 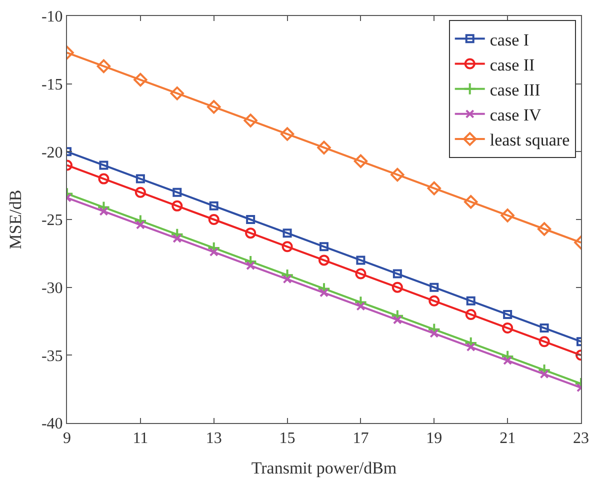 What do you see at coordinates (52, 221) in the screenshot?
I see `y-tick-label: -25` at bounding box center [52, 221].